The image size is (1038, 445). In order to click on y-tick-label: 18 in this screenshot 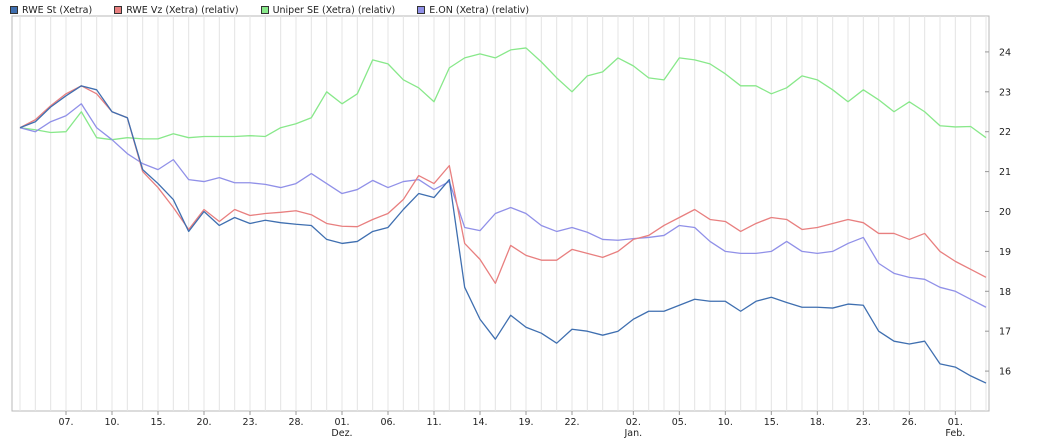, I will do `click(1005, 292)`.